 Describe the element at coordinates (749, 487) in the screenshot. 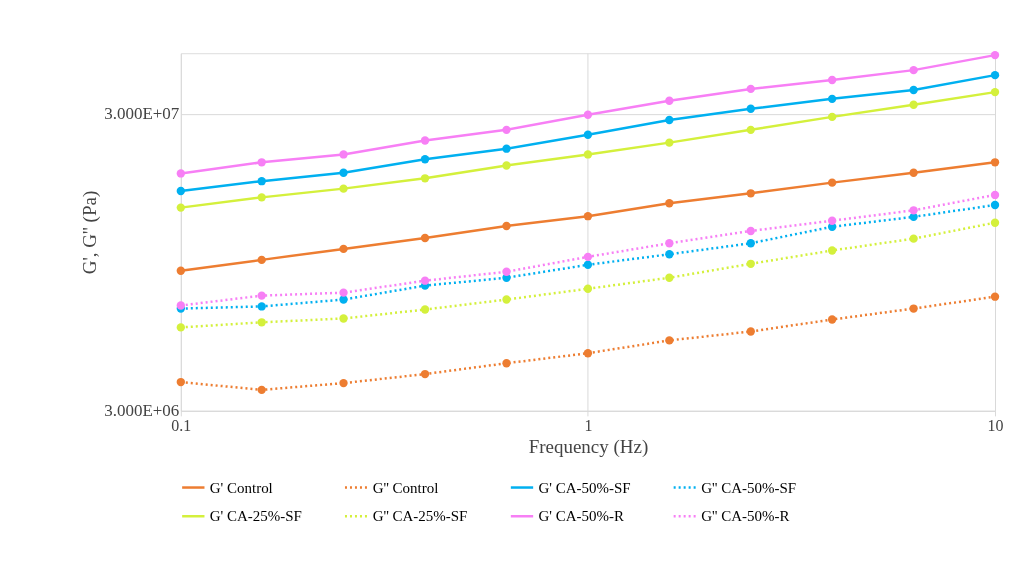

I see `legend-label: G'' CA-50%-SF` at that location.